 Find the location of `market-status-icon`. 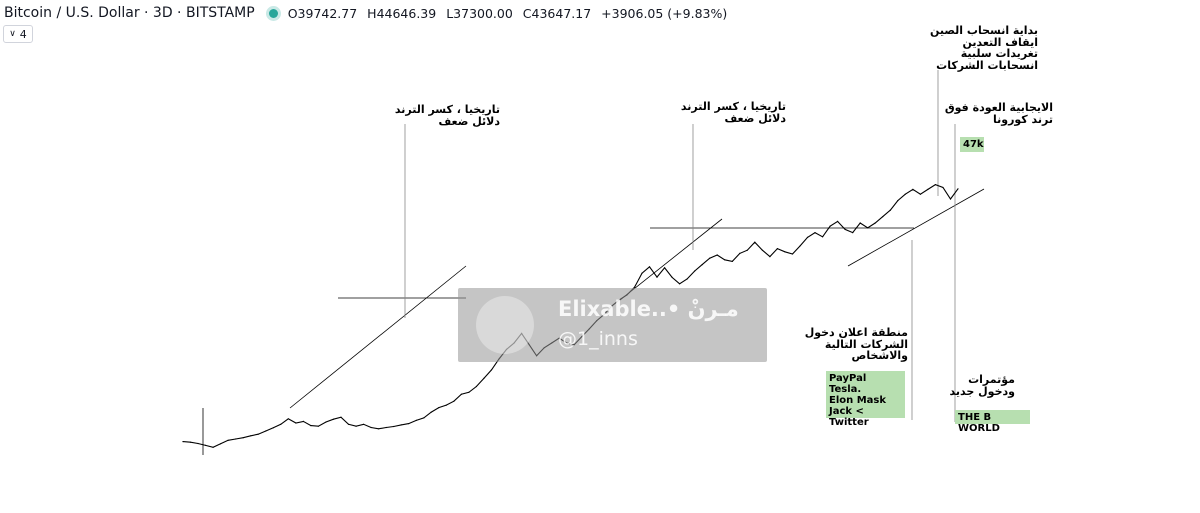

market-status-icon is located at coordinates (273, 13).